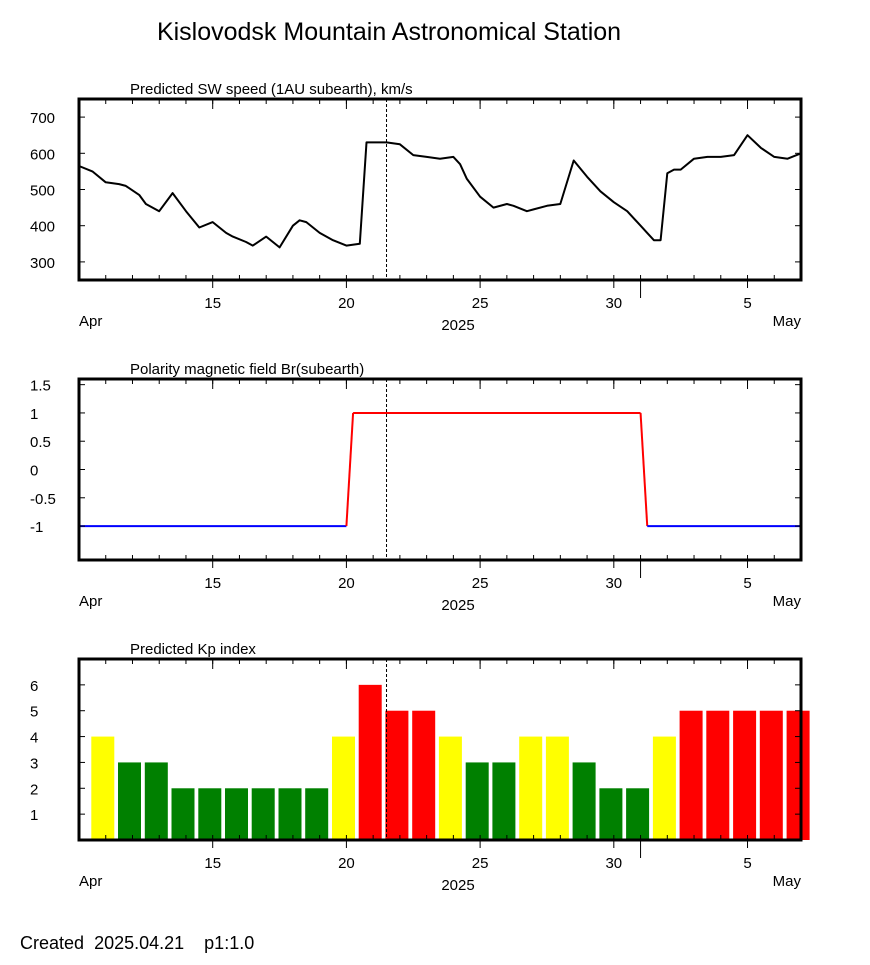 This screenshot has height=965, width=870. Describe the element at coordinates (34, 712) in the screenshot. I see `y-tick-label: 5` at that location.